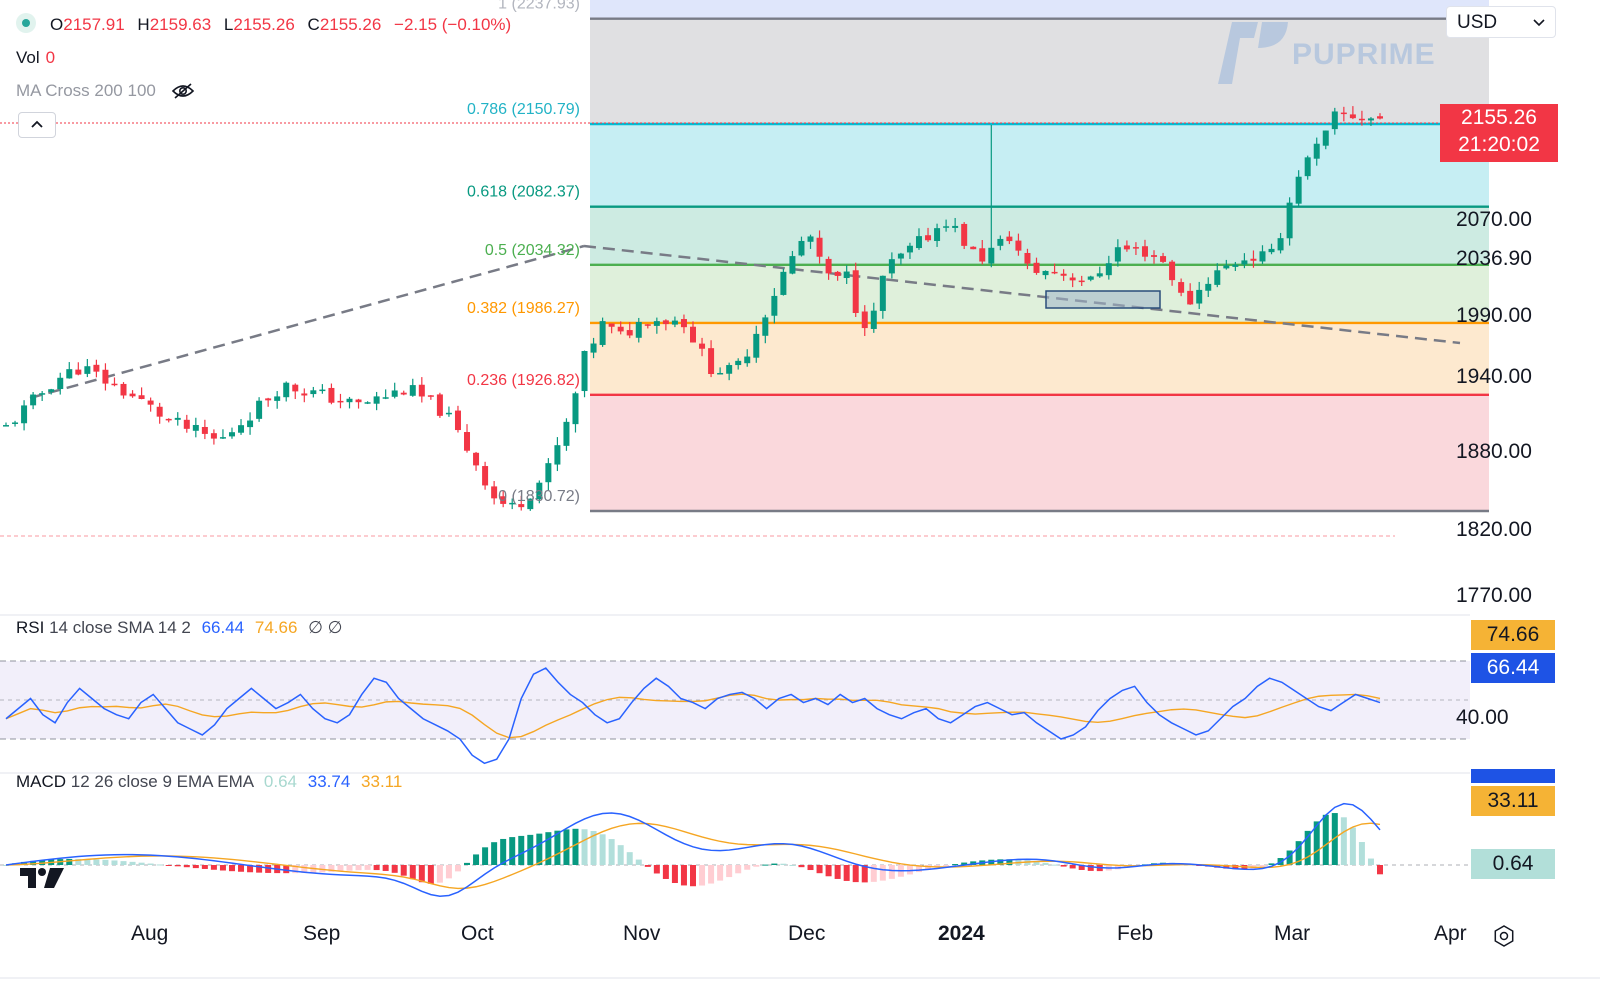  I want to click on visibility-off-icon, so click(183, 93).